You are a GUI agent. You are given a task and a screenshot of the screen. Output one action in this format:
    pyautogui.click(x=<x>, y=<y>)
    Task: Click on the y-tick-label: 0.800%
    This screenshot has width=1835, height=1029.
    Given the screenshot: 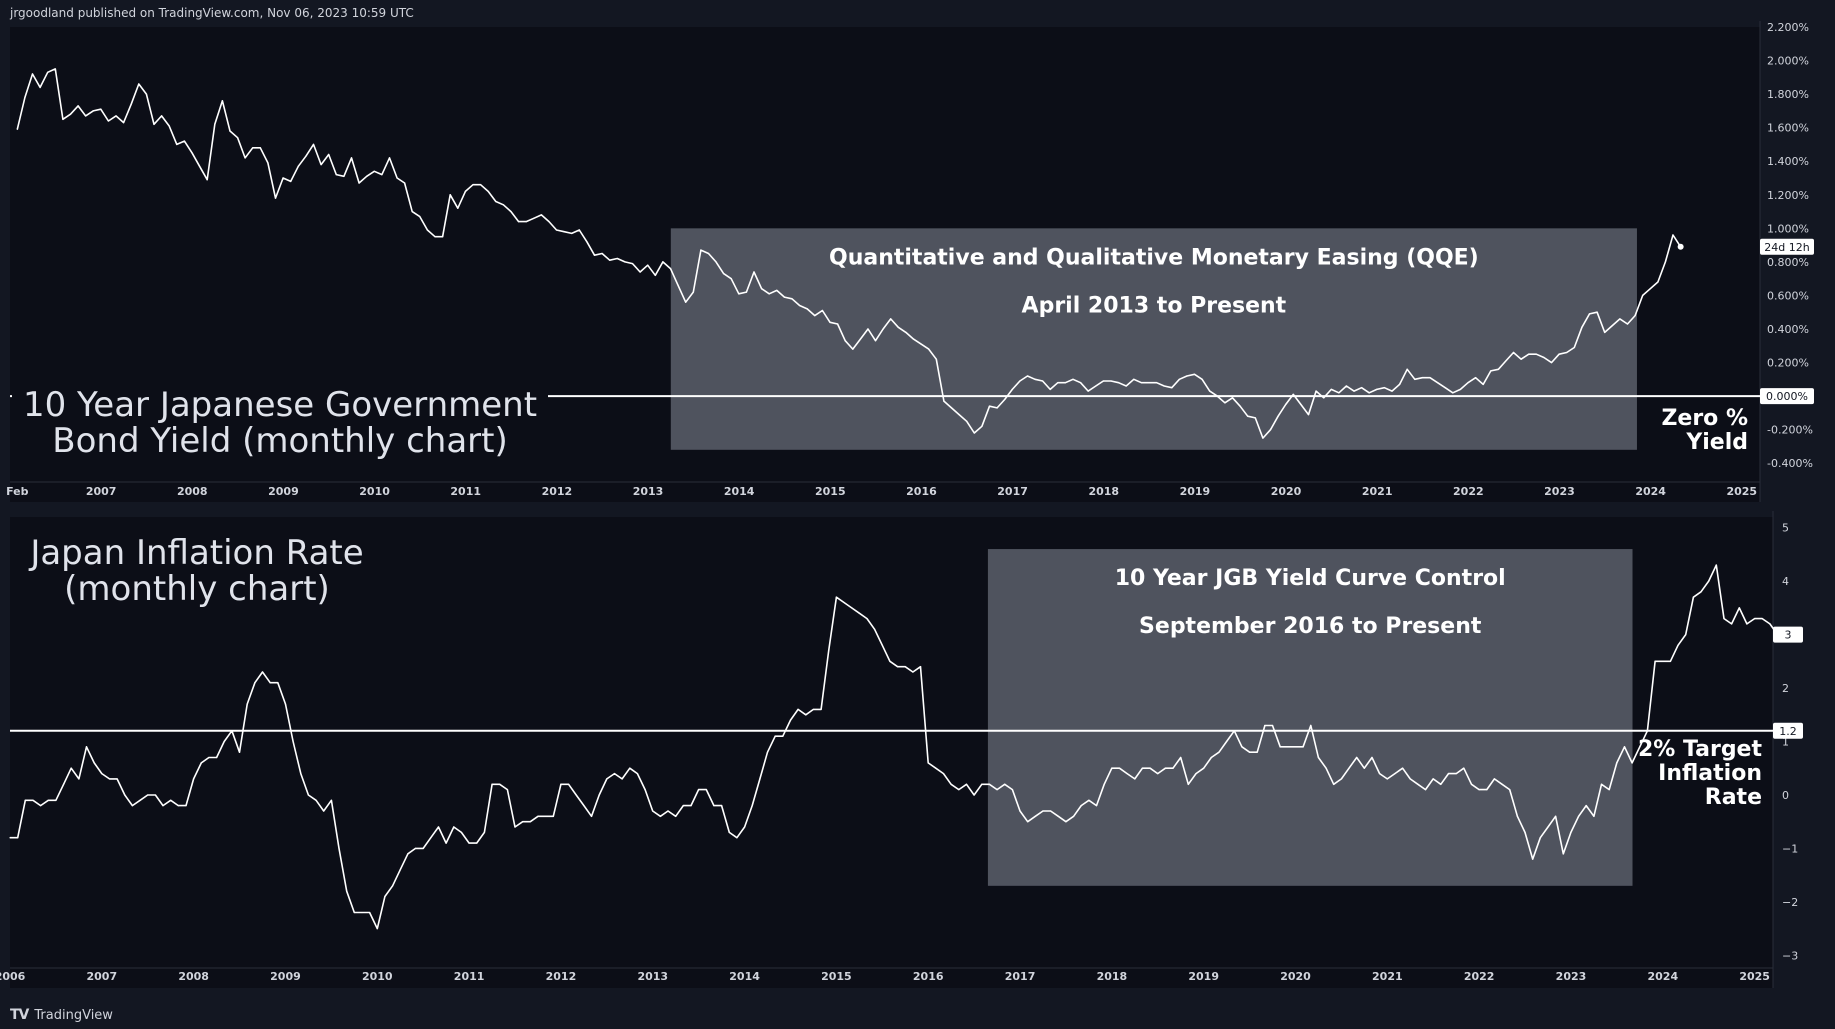 What is the action you would take?
    pyautogui.click(x=1788, y=262)
    